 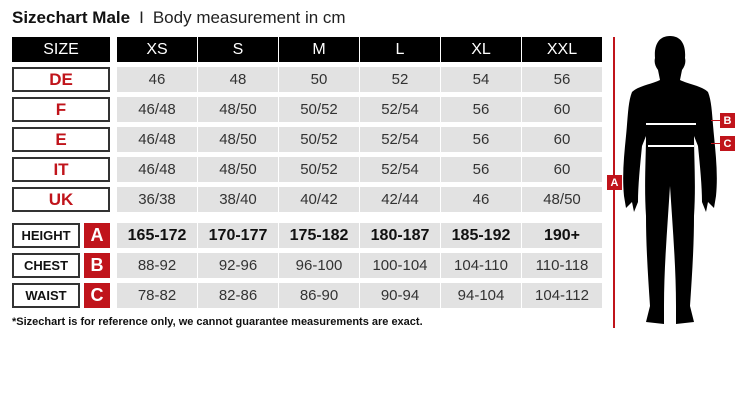 I want to click on waist-line, so click(x=715, y=143).